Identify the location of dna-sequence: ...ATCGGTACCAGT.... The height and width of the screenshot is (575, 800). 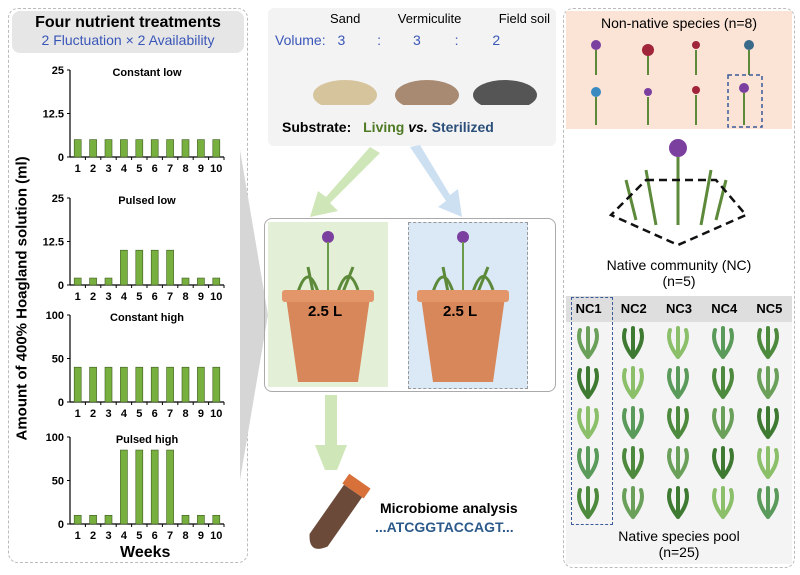
(444, 527).